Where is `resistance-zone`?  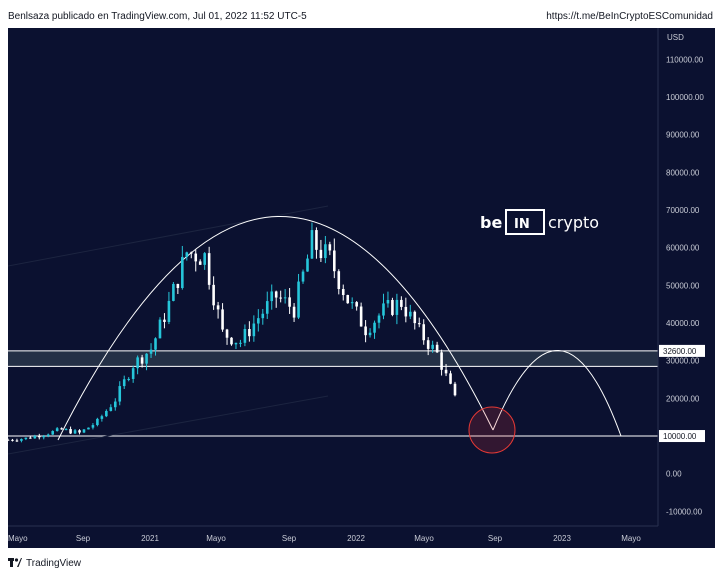
resistance-zone is located at coordinates (333, 358).